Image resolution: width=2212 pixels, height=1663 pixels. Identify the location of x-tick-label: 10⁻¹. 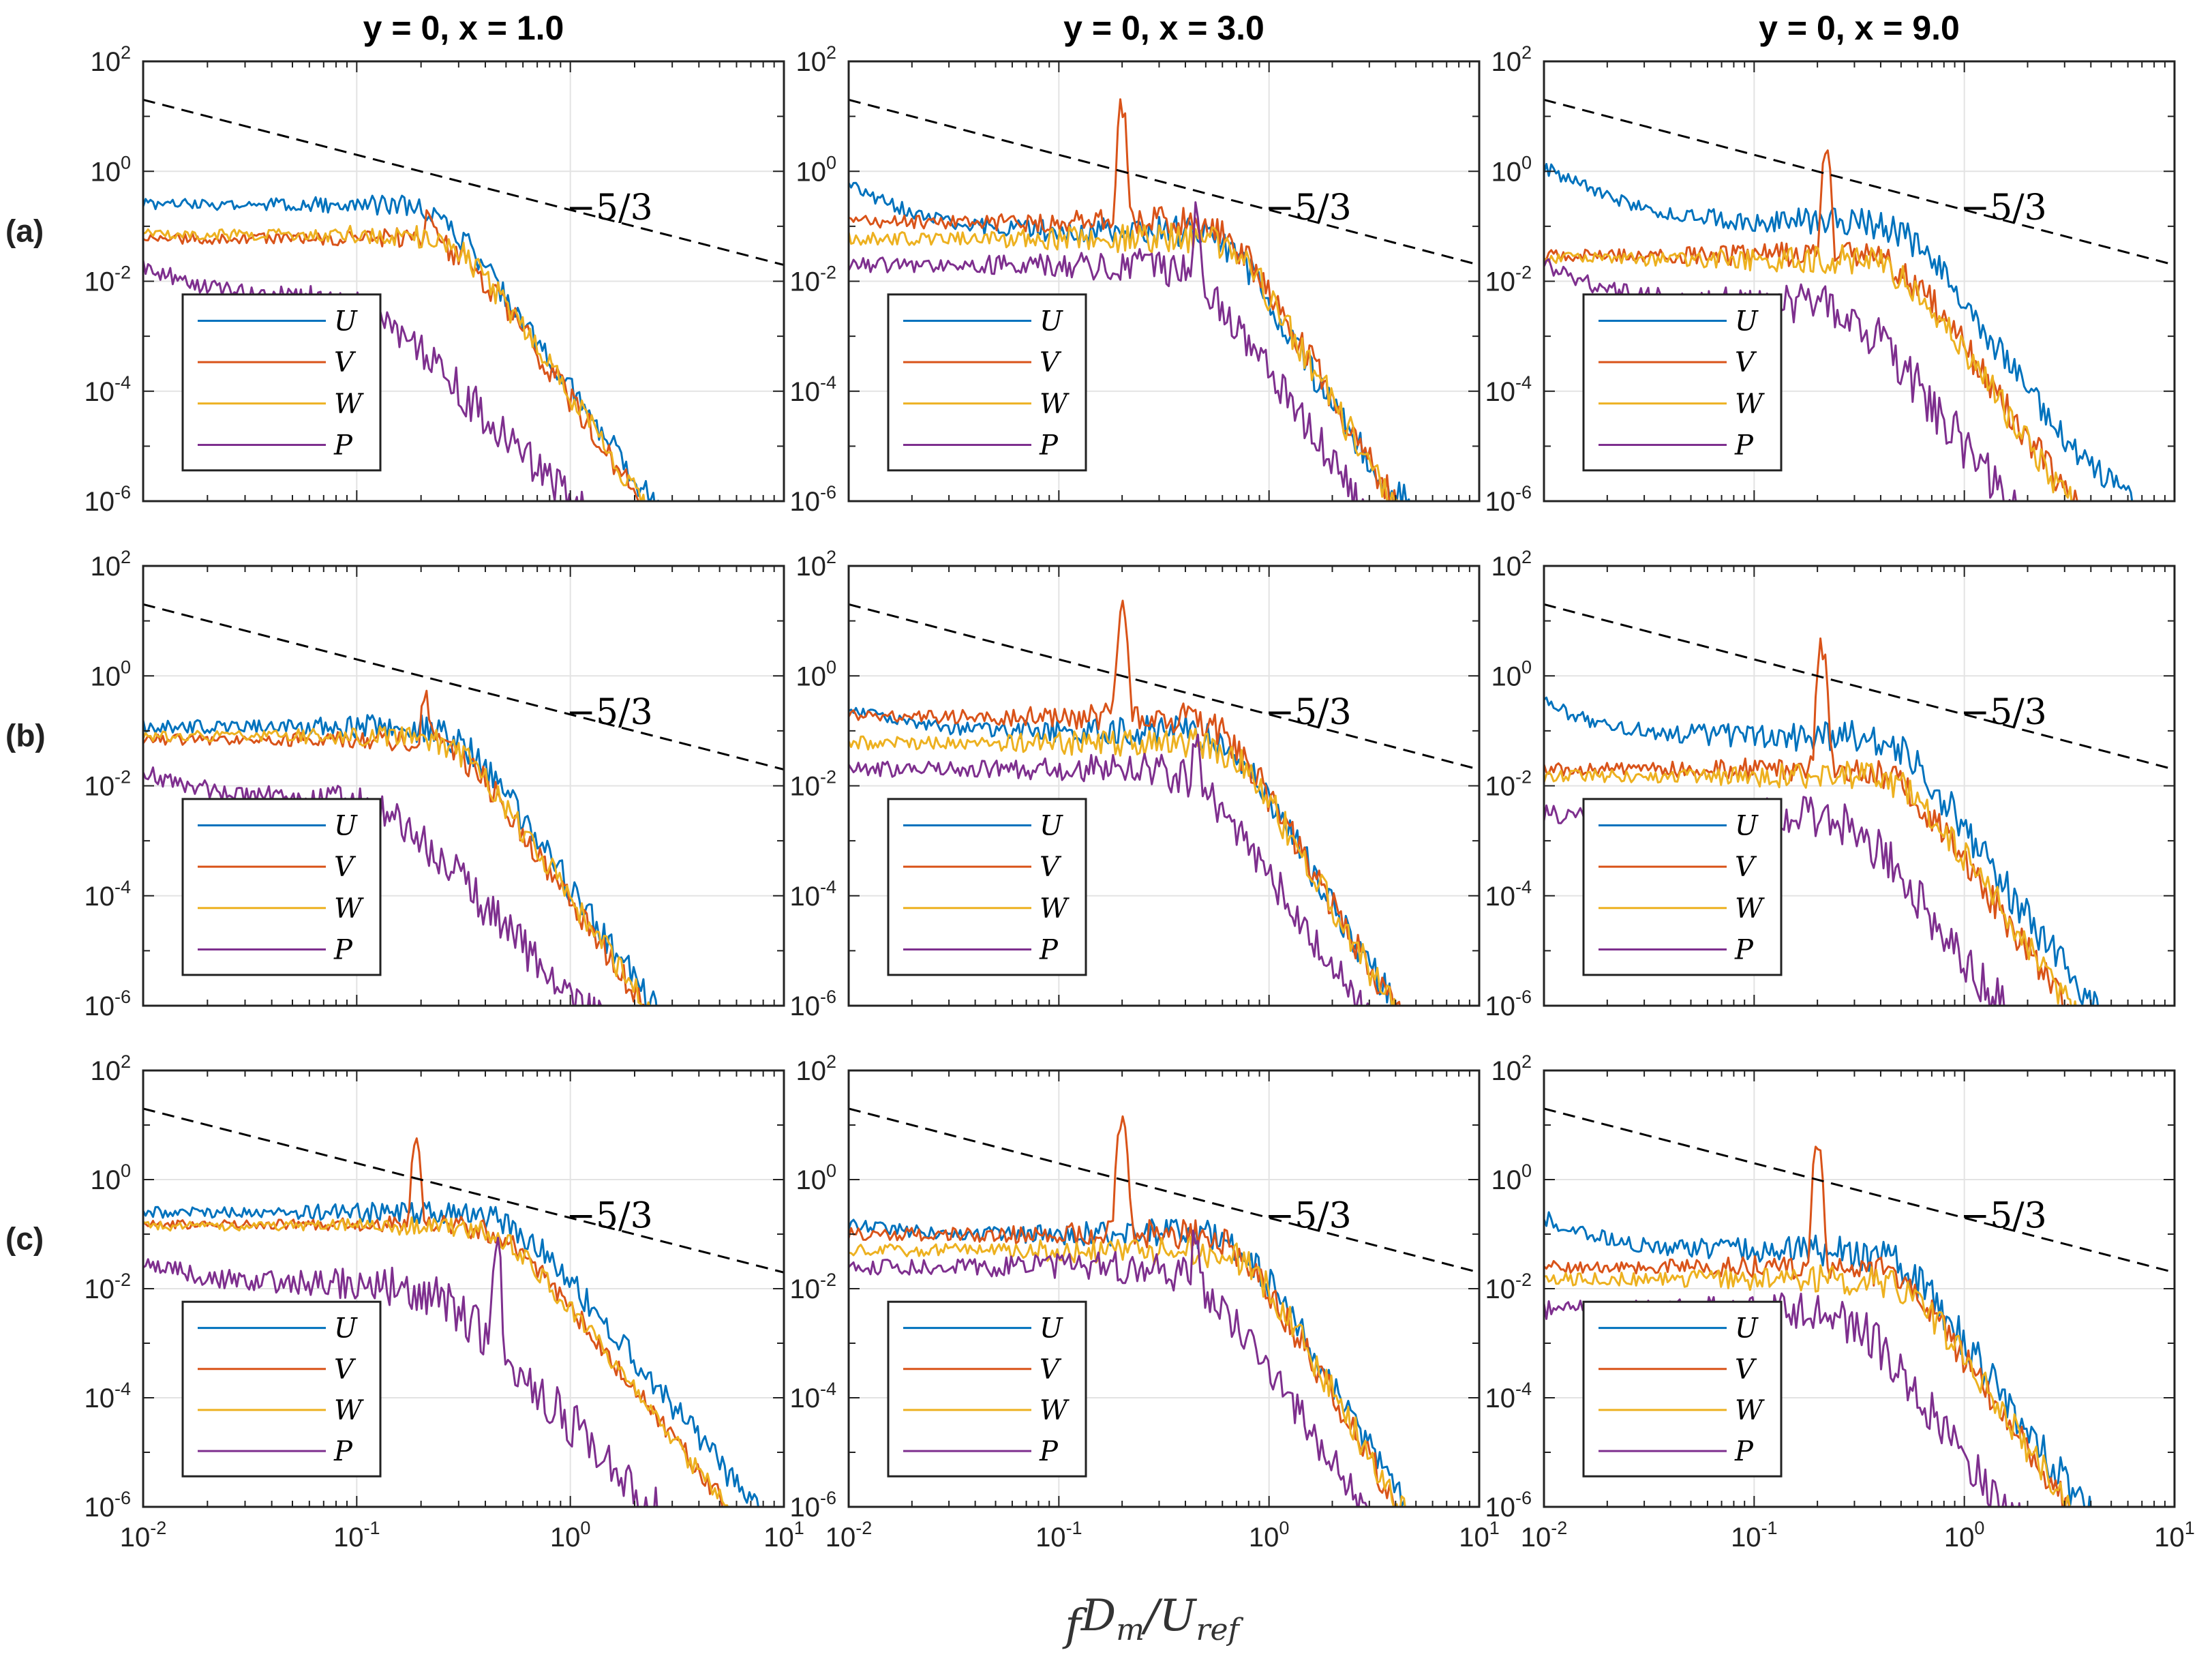
(1058, 1535).